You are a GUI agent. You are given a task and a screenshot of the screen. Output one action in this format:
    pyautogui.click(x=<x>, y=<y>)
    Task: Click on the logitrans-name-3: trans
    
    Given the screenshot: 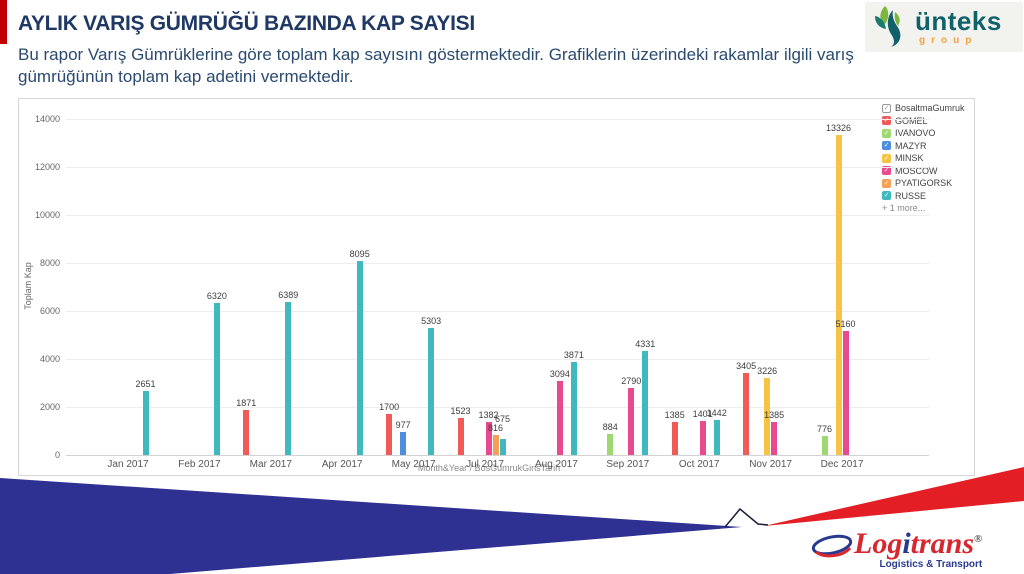 What is the action you would take?
    pyautogui.click(x=942, y=543)
    